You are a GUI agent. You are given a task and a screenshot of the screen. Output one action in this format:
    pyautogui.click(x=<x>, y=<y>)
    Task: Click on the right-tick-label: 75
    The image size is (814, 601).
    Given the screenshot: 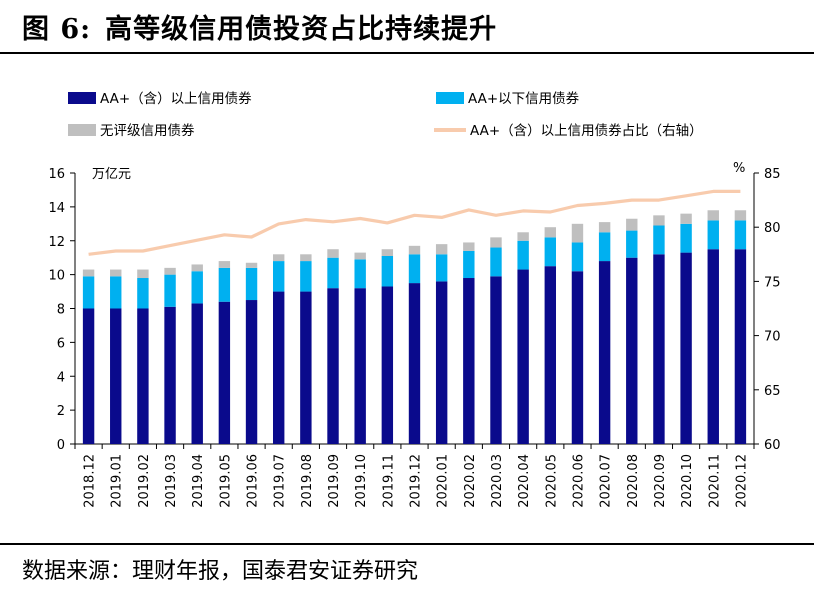 What is the action you would take?
    pyautogui.click(x=772, y=282)
    